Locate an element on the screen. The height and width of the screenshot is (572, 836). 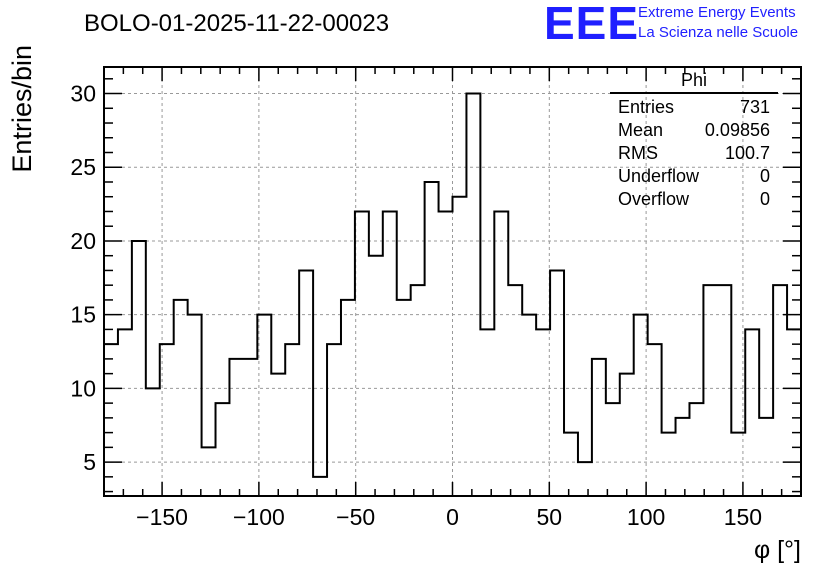
stats-label: Overflow is located at coordinates (654, 199).